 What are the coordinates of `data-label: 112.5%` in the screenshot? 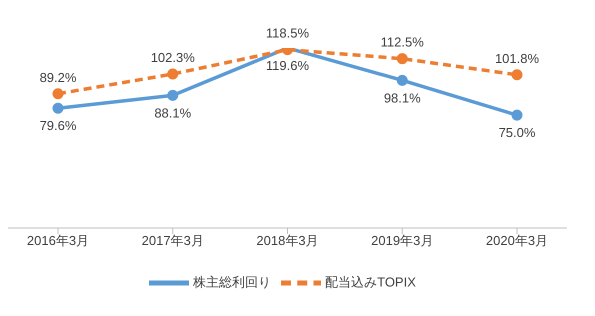 It's located at (402, 42).